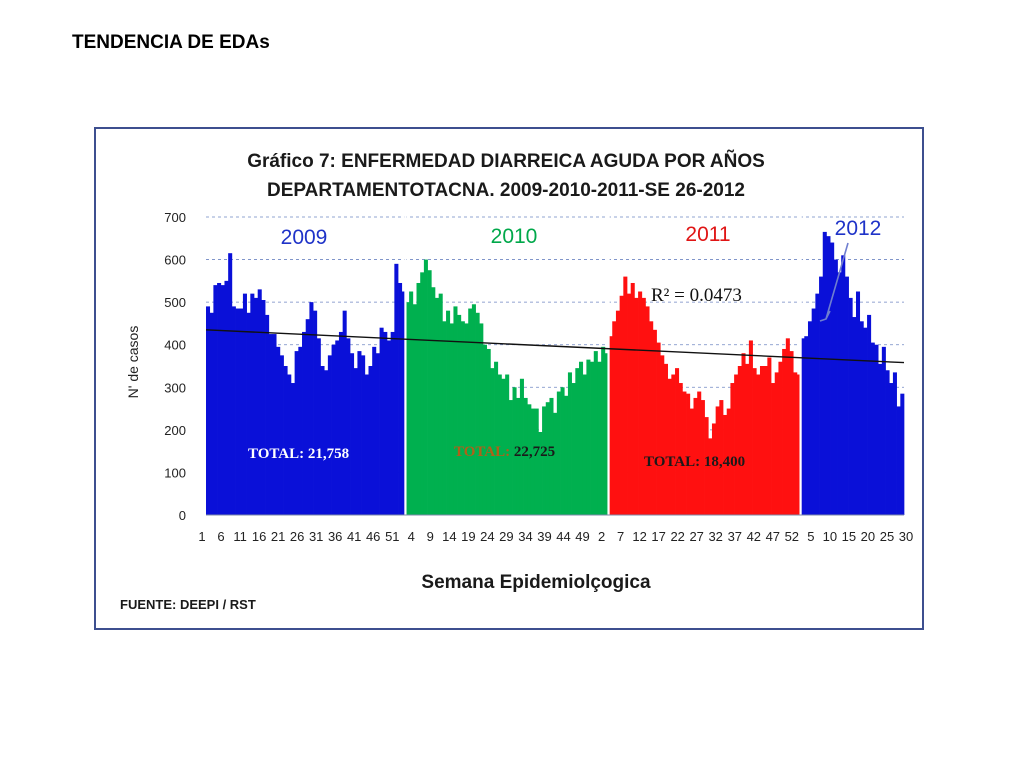 The width and height of the screenshot is (1024, 768). Describe the element at coordinates (188, 604) in the screenshot. I see `source-note: FUENTE: DEEPI / RST` at that location.